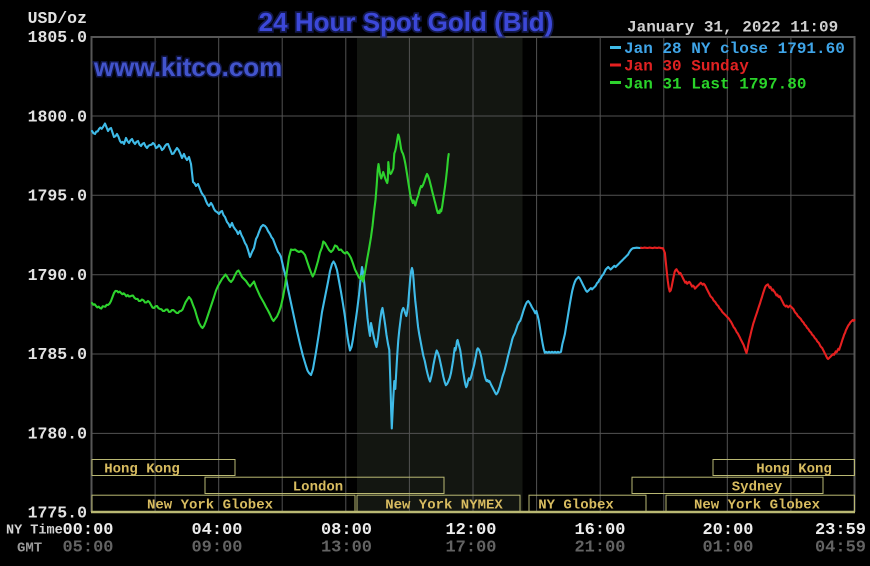  I want to click on svg-text: Jan 28 NY close 1791.60, so click(734, 49).